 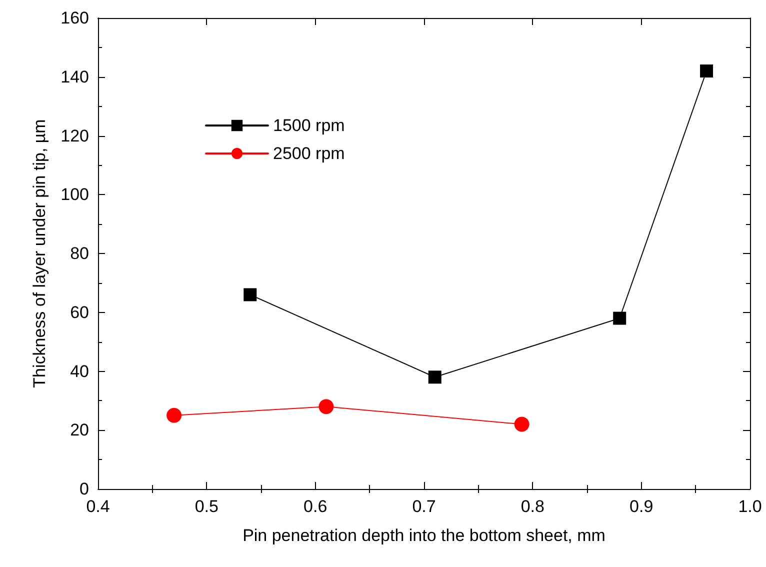 I want to click on y-tick-label: 120, so click(x=74, y=136).